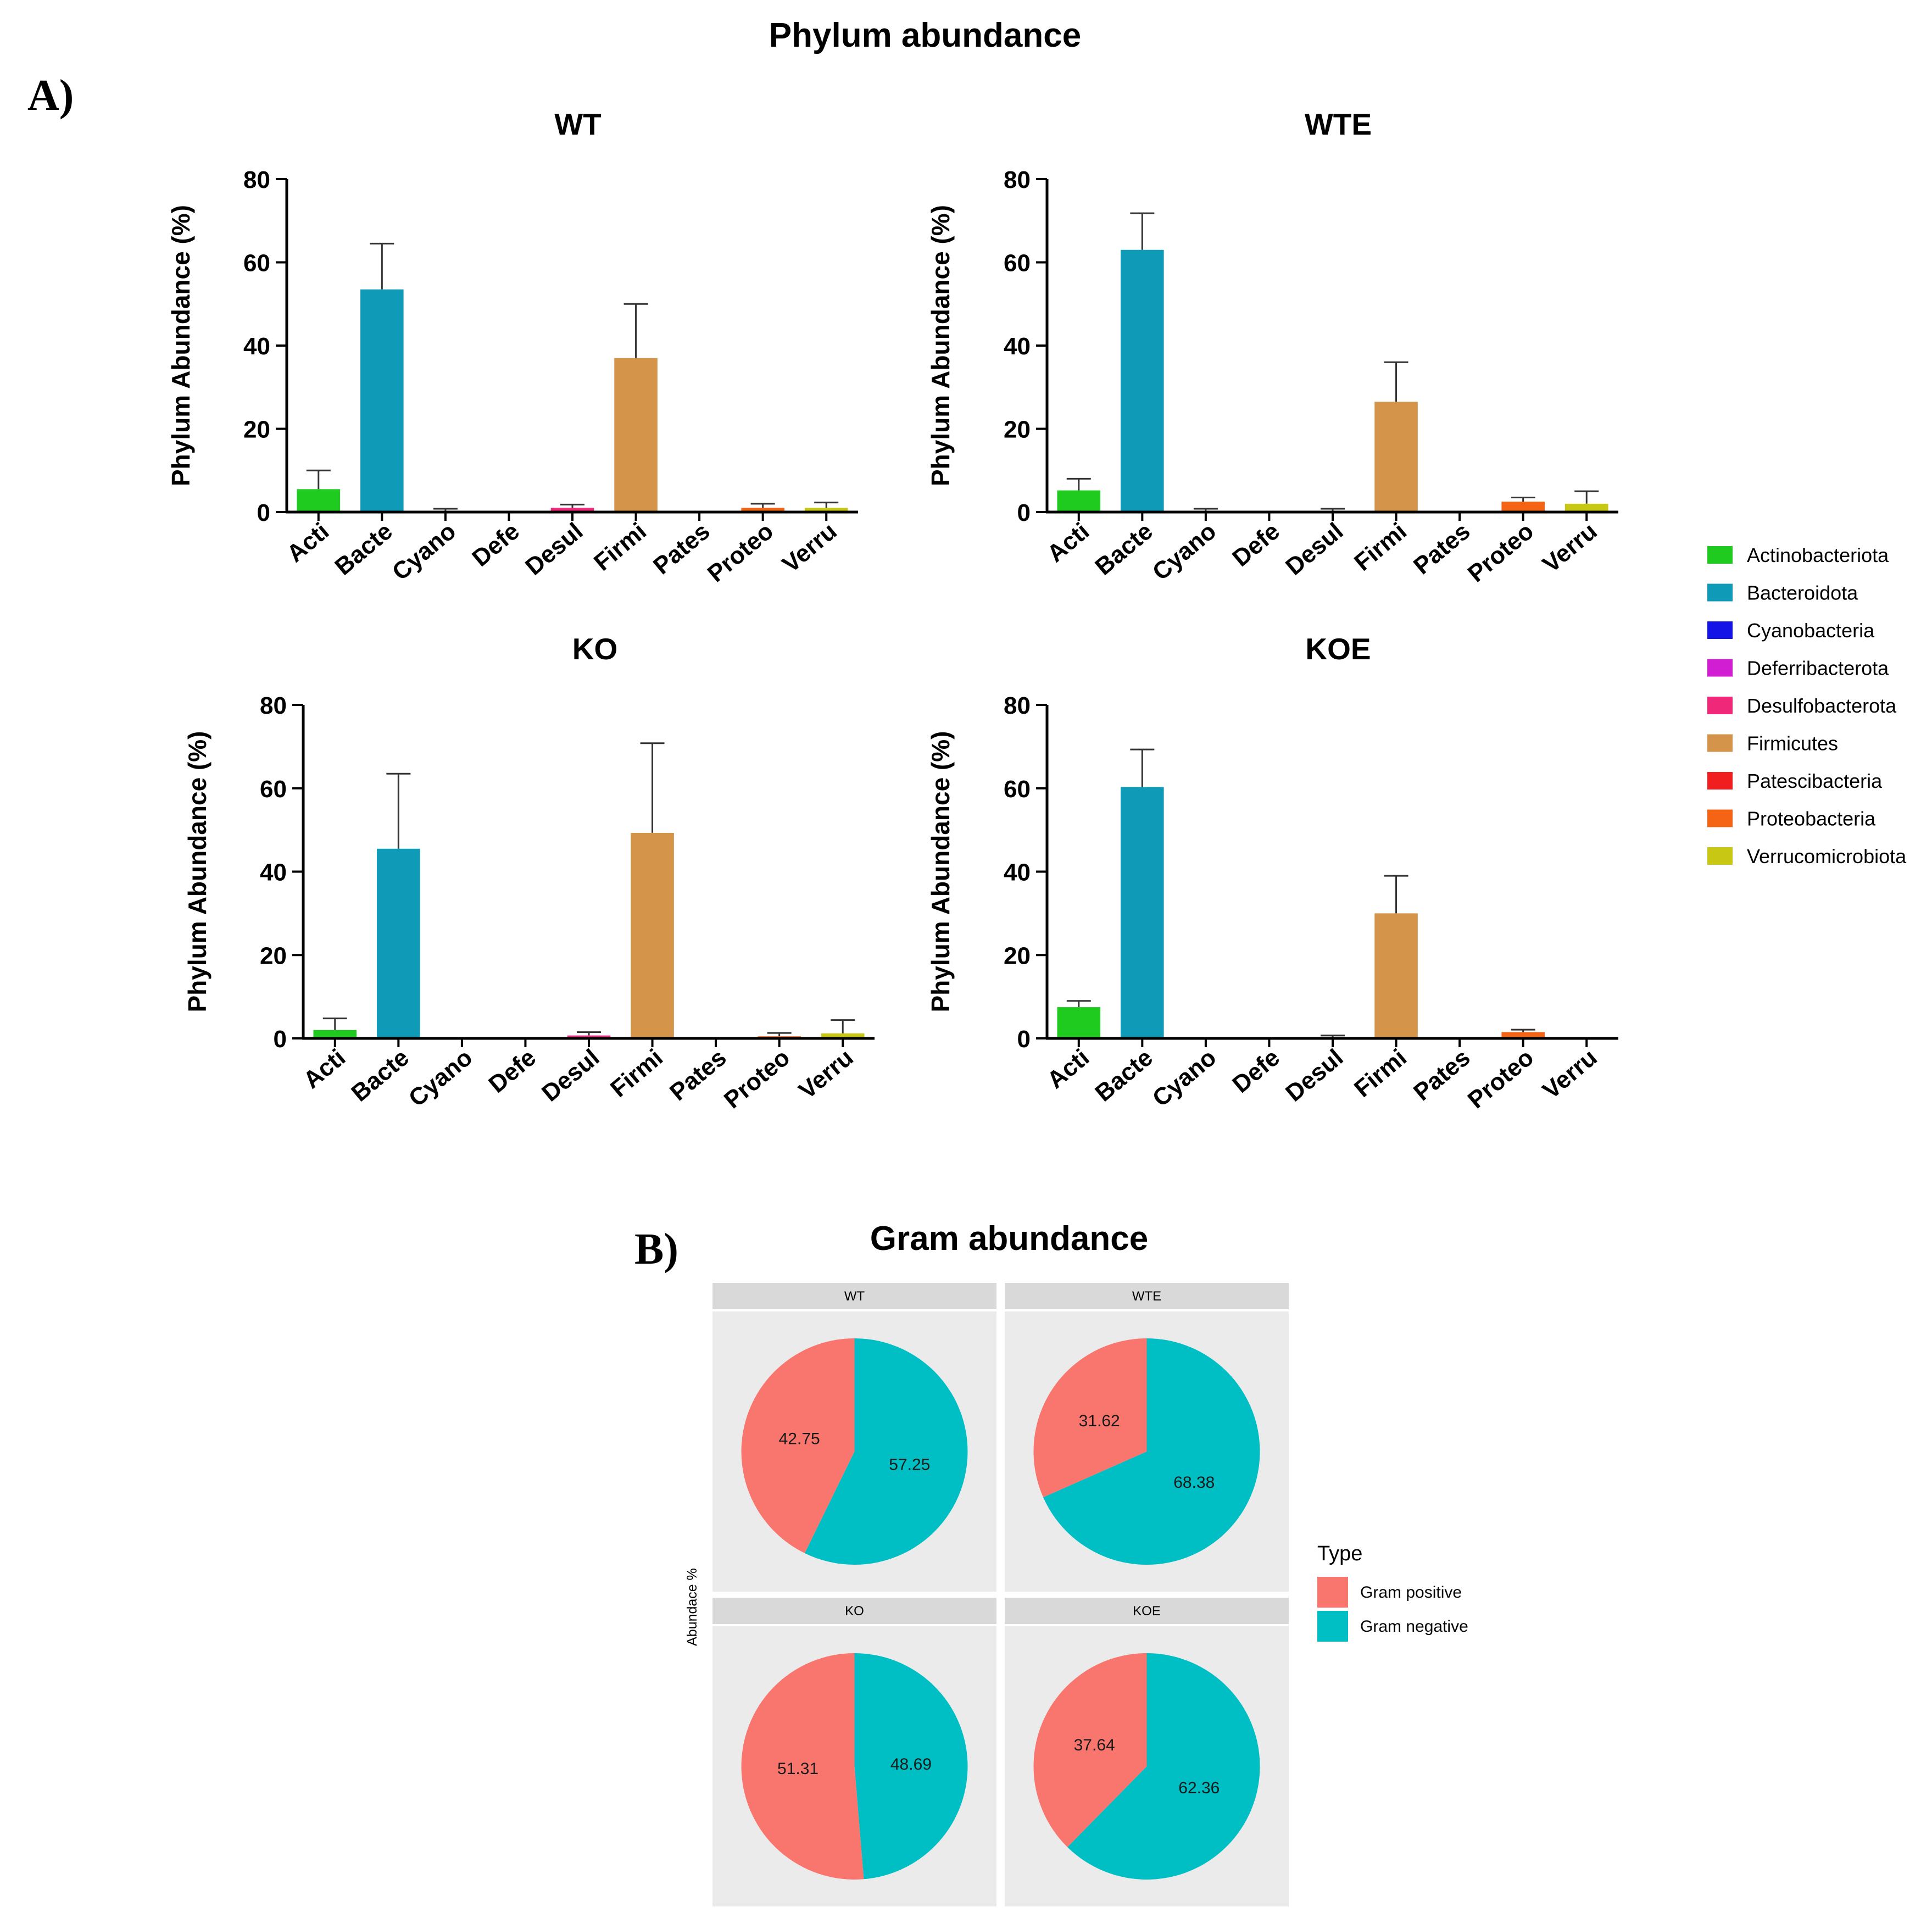 Image resolution: width=1932 pixels, height=1918 pixels. I want to click on legend-item-desulfobacterota: Desulfobacterota, so click(1802, 706).